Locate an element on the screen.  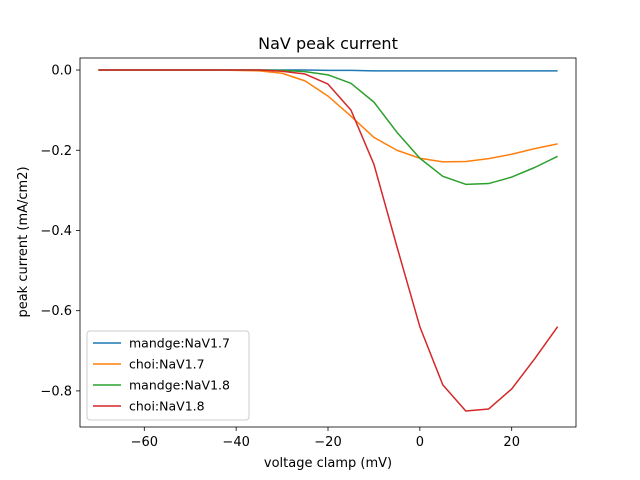
x-tick-label: −60 is located at coordinates (144, 442).